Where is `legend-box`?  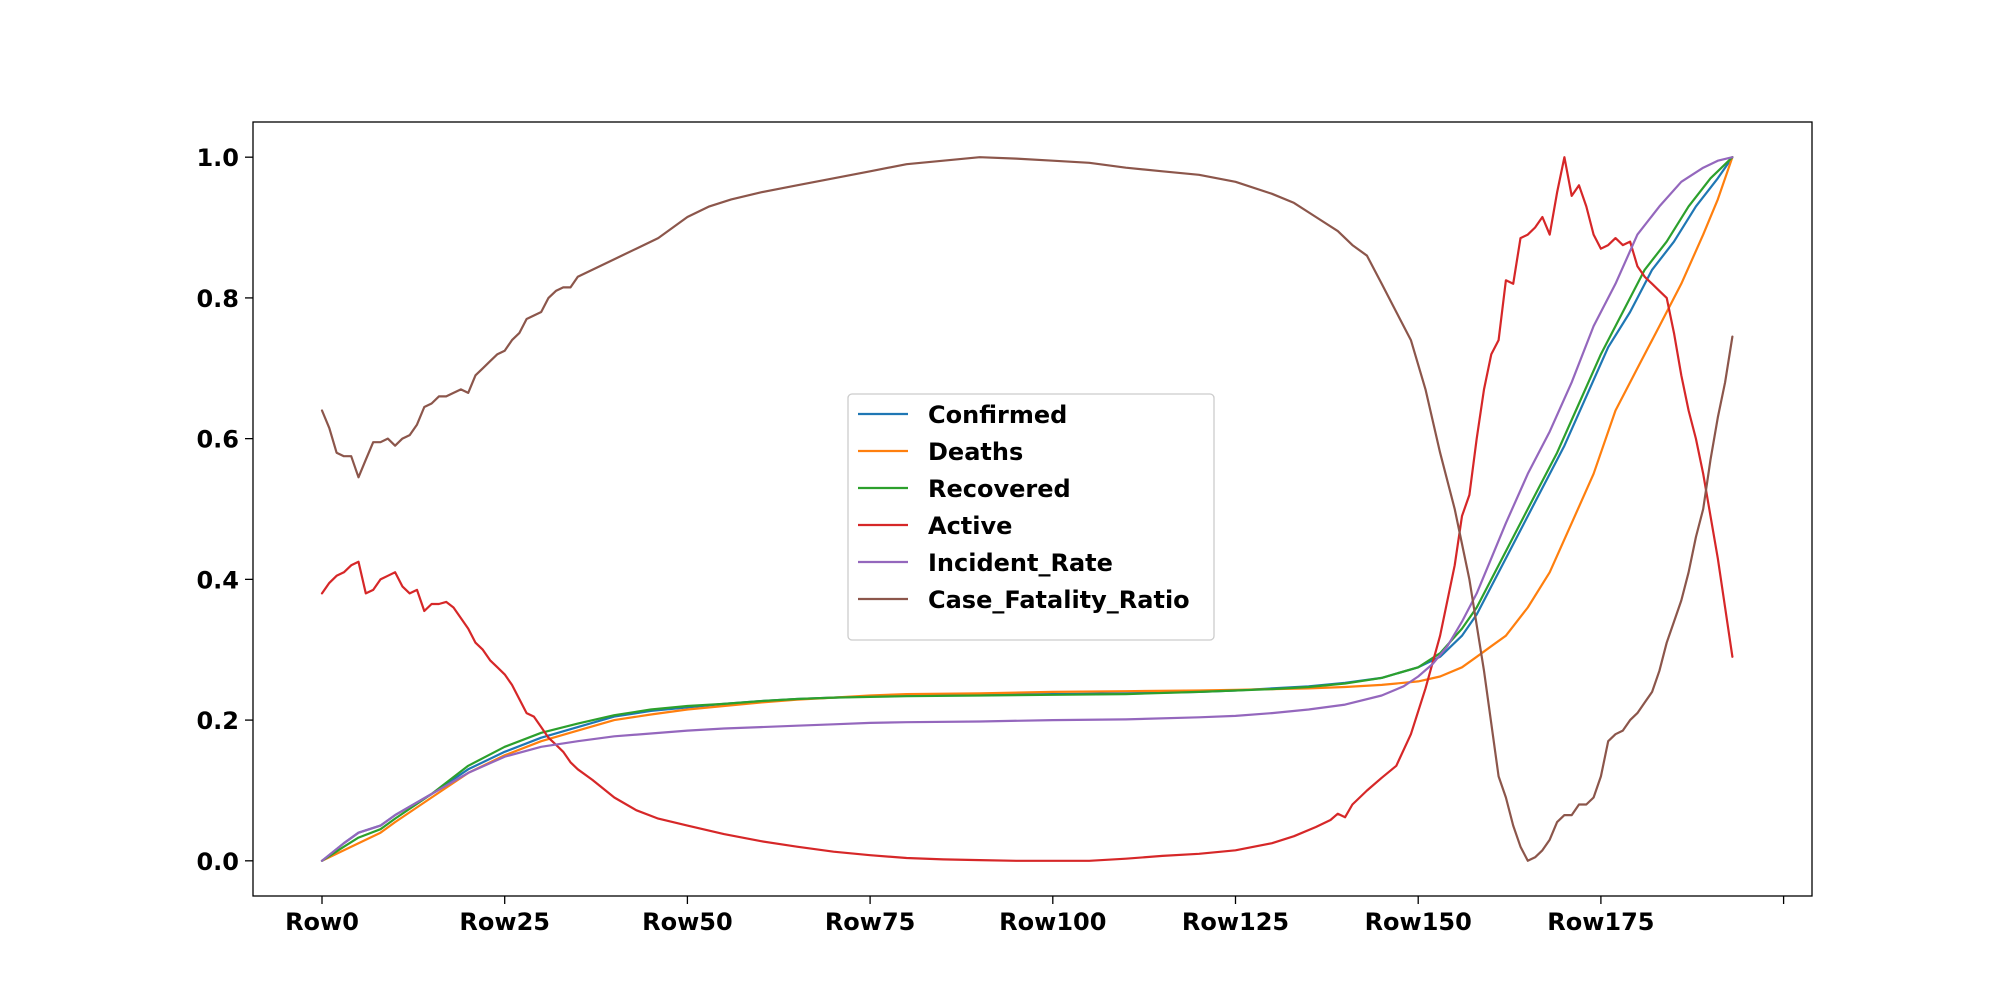 legend-box is located at coordinates (1031, 517).